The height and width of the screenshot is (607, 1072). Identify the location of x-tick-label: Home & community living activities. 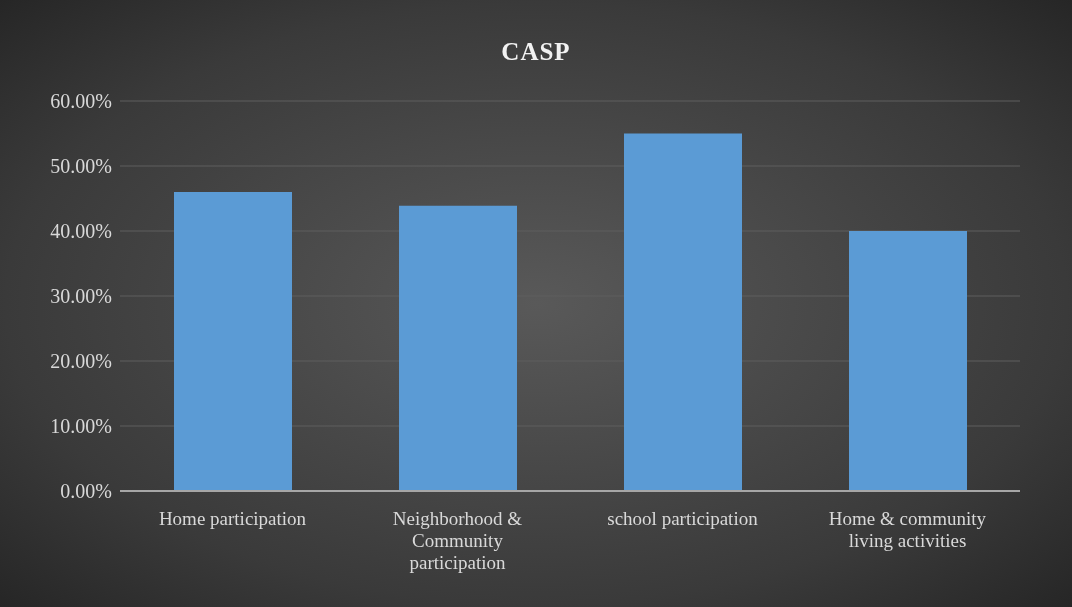
(907, 529).